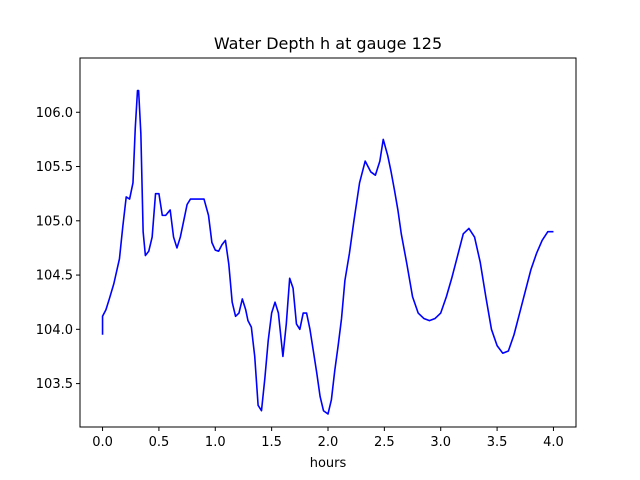 This screenshot has width=640, height=480. I want to click on x-axis-label: hours, so click(328, 463).